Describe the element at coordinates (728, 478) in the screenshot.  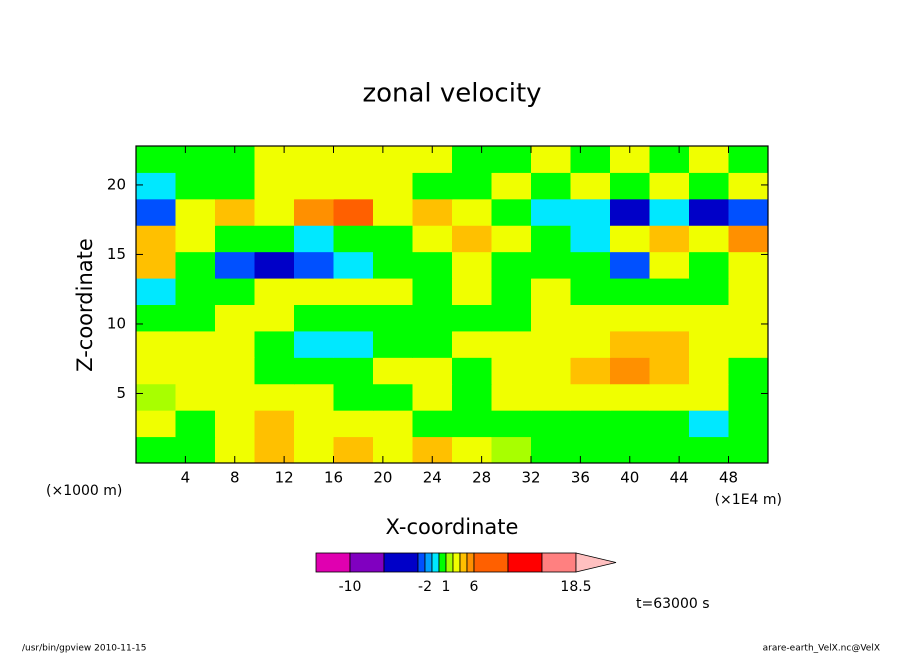
I see `x-tick-label: 48` at that location.